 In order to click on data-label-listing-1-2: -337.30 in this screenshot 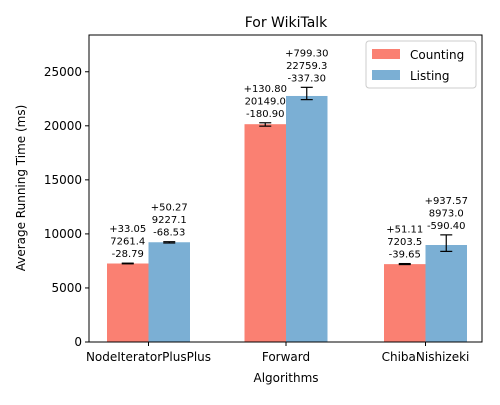, I will do `click(306, 78)`.